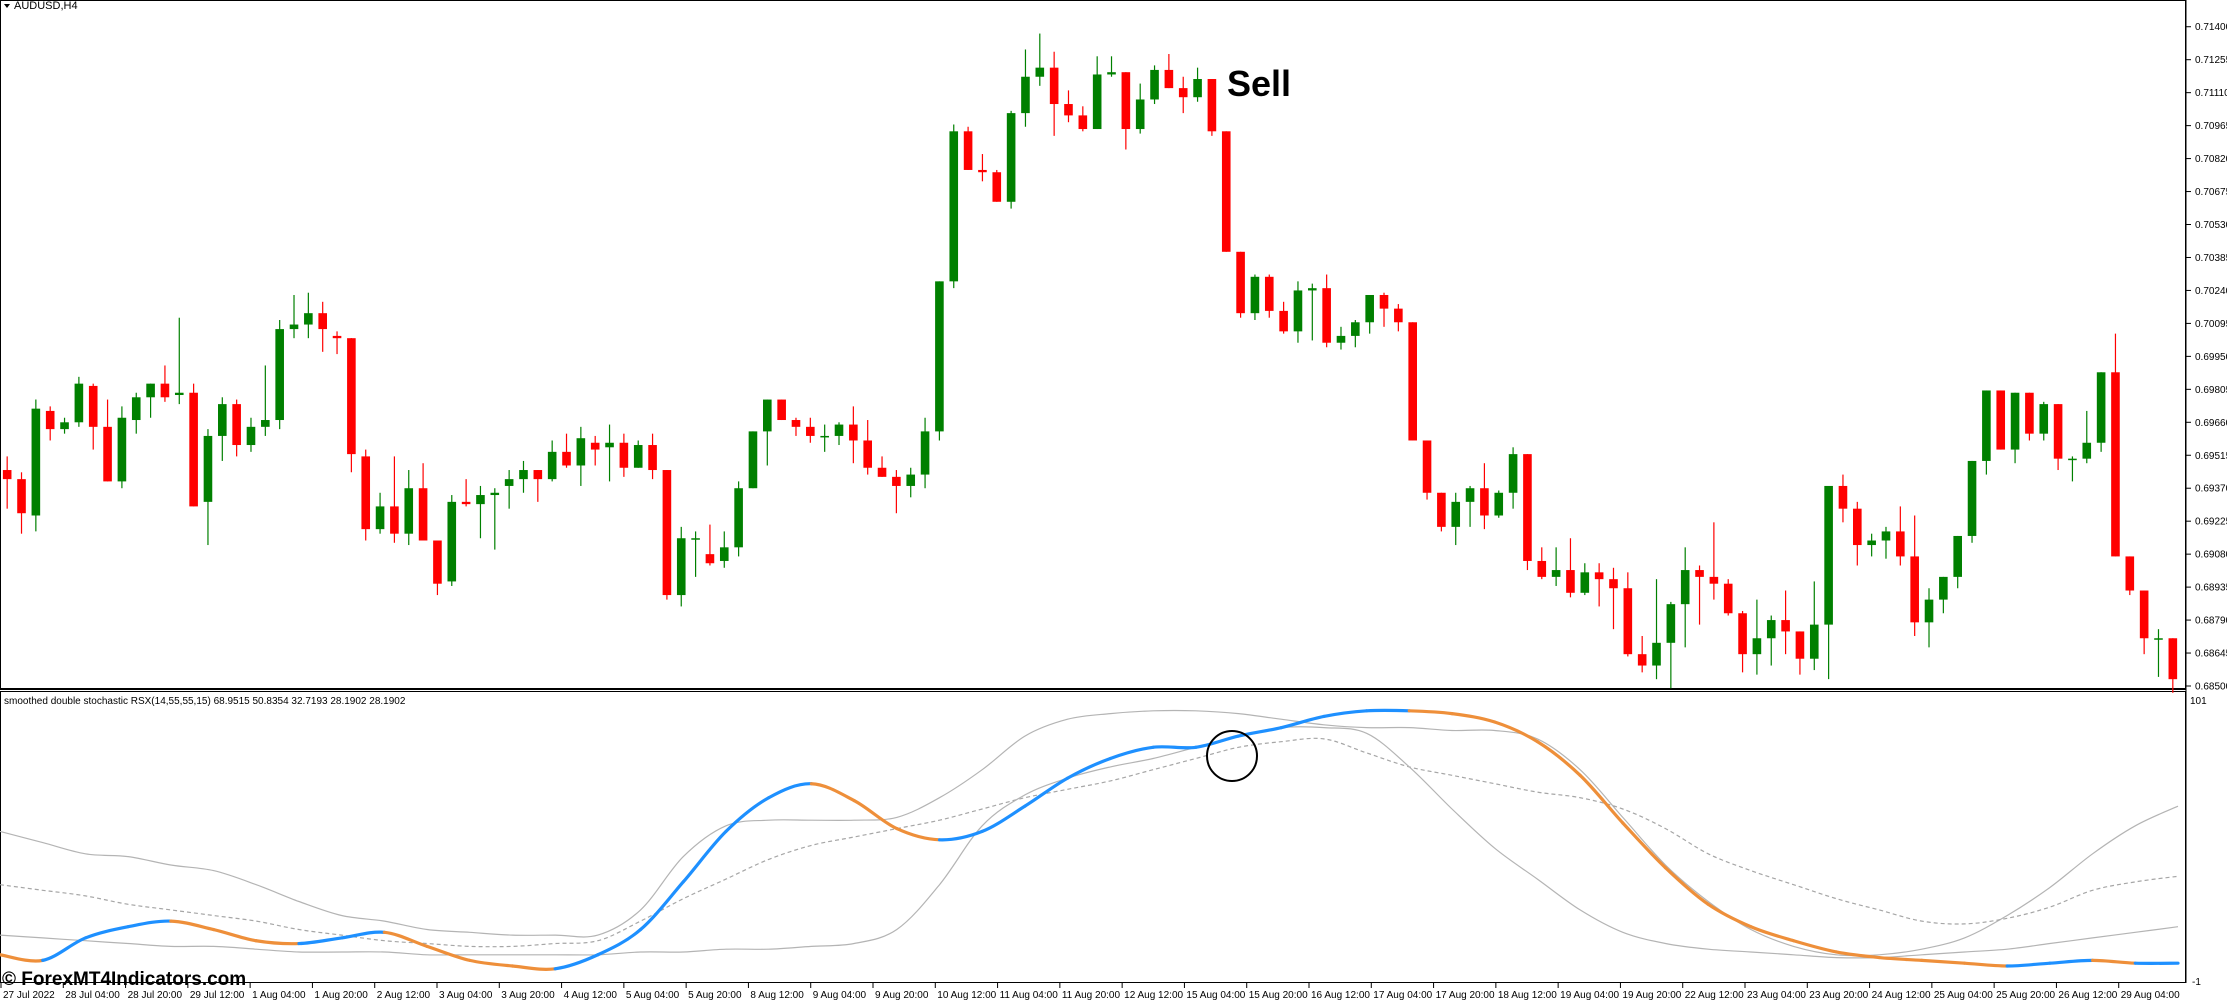 Image resolution: width=2227 pixels, height=1004 pixels. What do you see at coordinates (124, 979) in the screenshot?
I see `watermark: © ForexMT4Indicators.com` at bounding box center [124, 979].